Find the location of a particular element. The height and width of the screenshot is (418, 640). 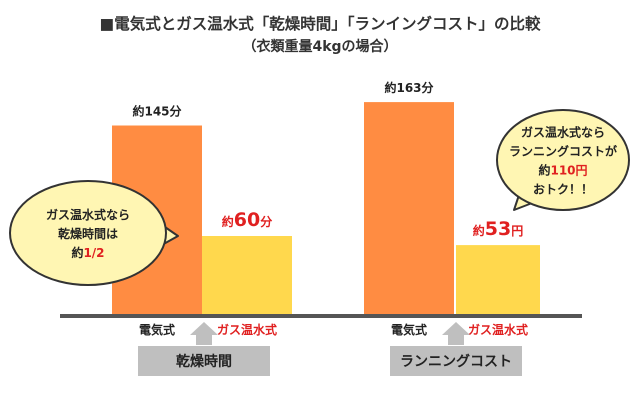

callout-text: 乾燥時間は is located at coordinates (88, 233).